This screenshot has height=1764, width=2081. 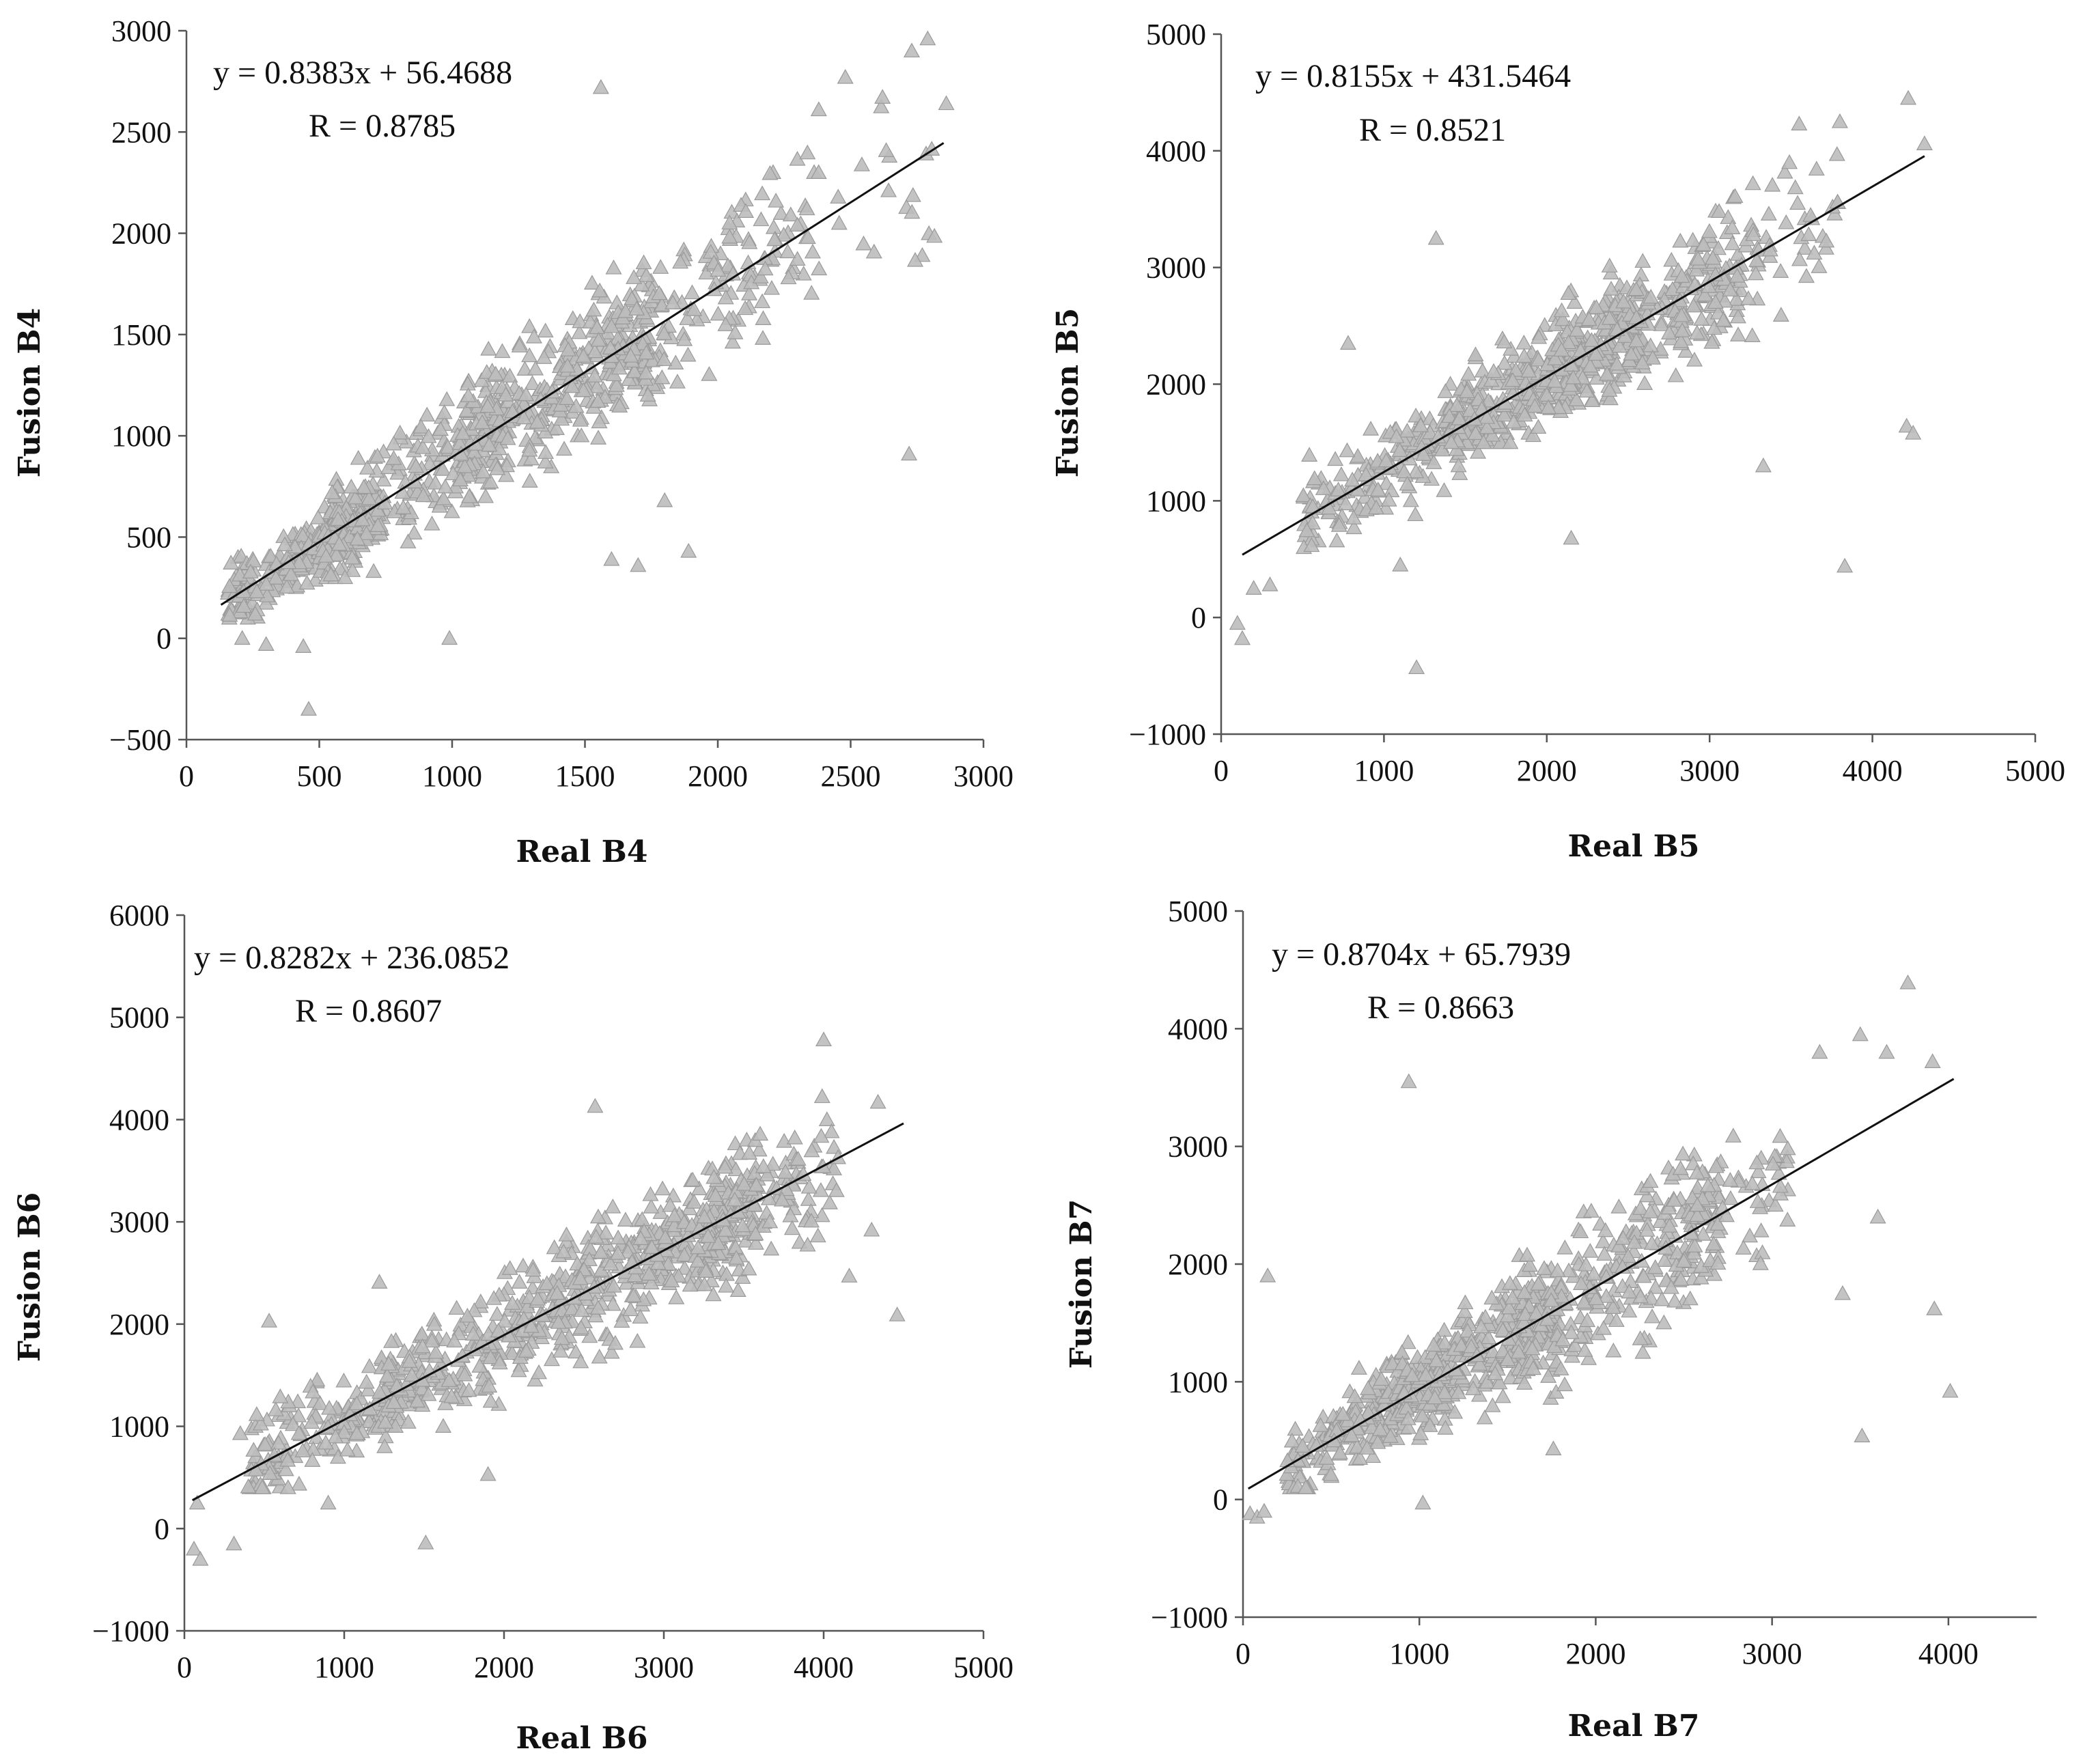 I want to click on panel-b4-x-tick-label: 1000, so click(x=452, y=776).